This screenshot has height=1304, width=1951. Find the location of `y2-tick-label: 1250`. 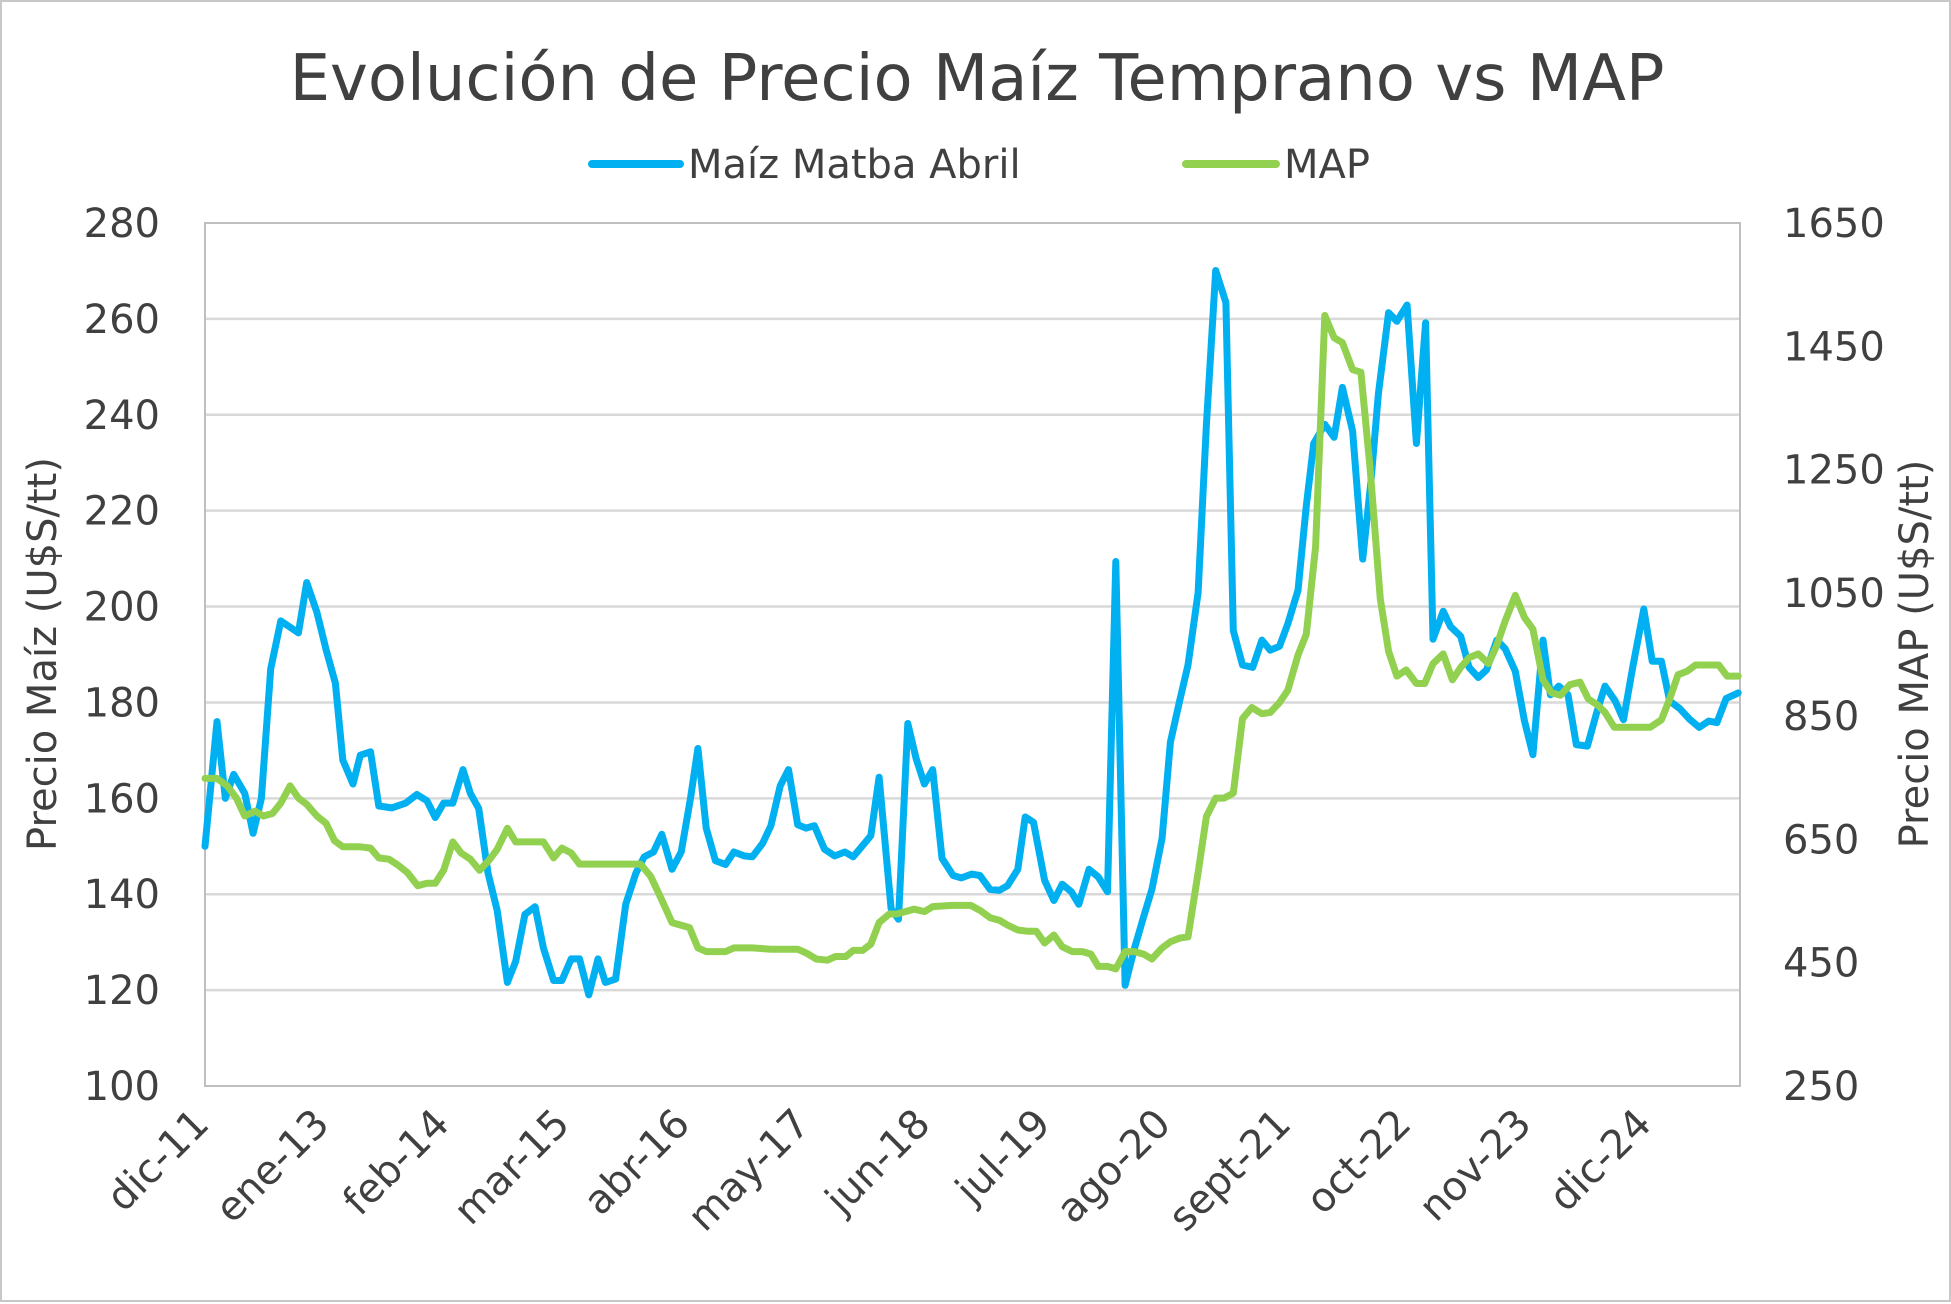

y2-tick-label: 1250 is located at coordinates (1834, 471).